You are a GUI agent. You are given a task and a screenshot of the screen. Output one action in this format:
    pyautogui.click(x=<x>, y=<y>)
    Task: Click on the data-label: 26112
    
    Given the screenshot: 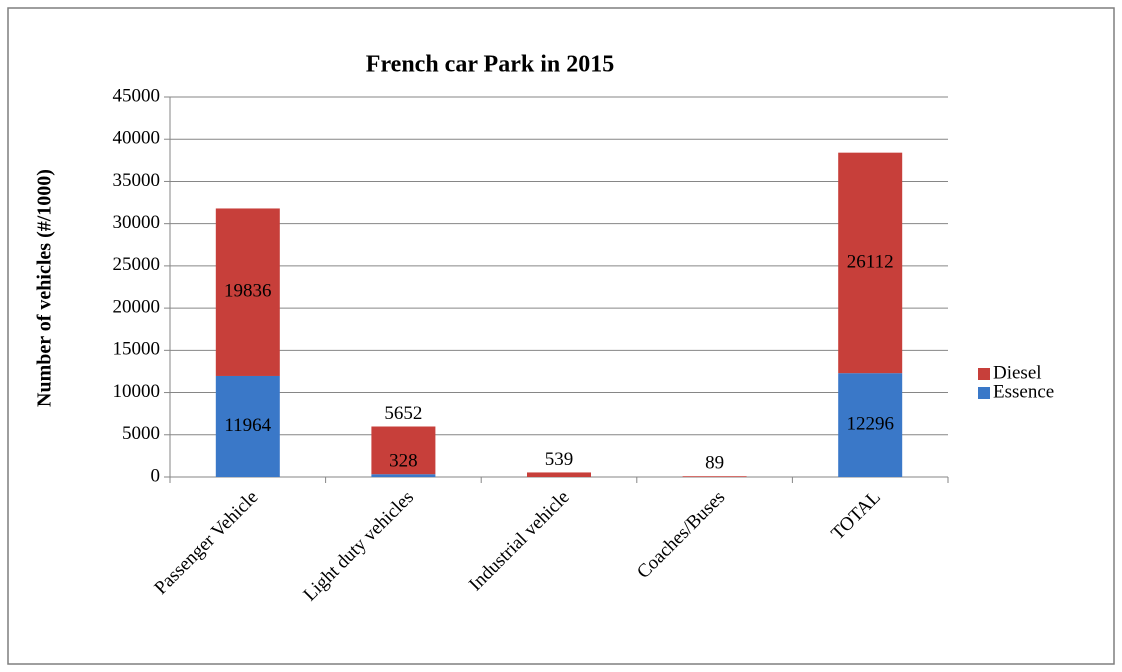 What is the action you would take?
    pyautogui.click(x=870, y=261)
    